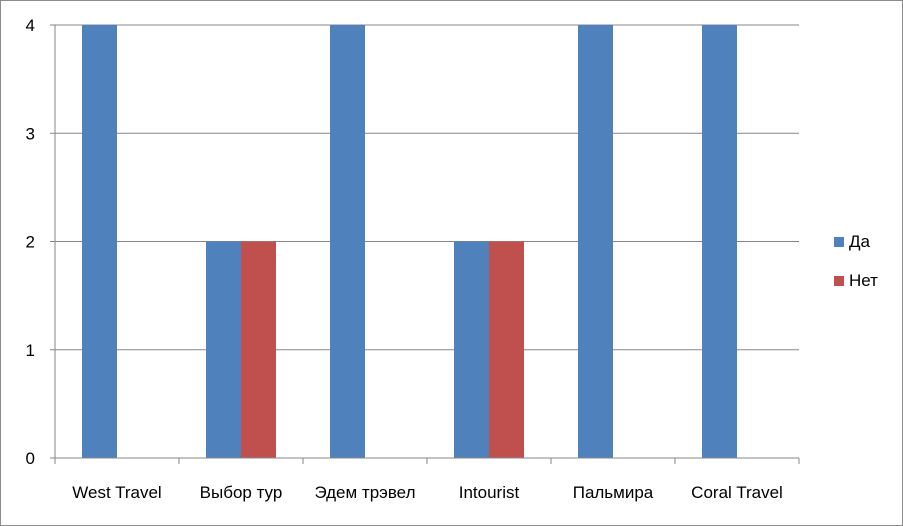 This screenshot has width=903, height=526. What do you see at coordinates (489, 492) in the screenshot?
I see `x-tick-label: Intourist` at bounding box center [489, 492].